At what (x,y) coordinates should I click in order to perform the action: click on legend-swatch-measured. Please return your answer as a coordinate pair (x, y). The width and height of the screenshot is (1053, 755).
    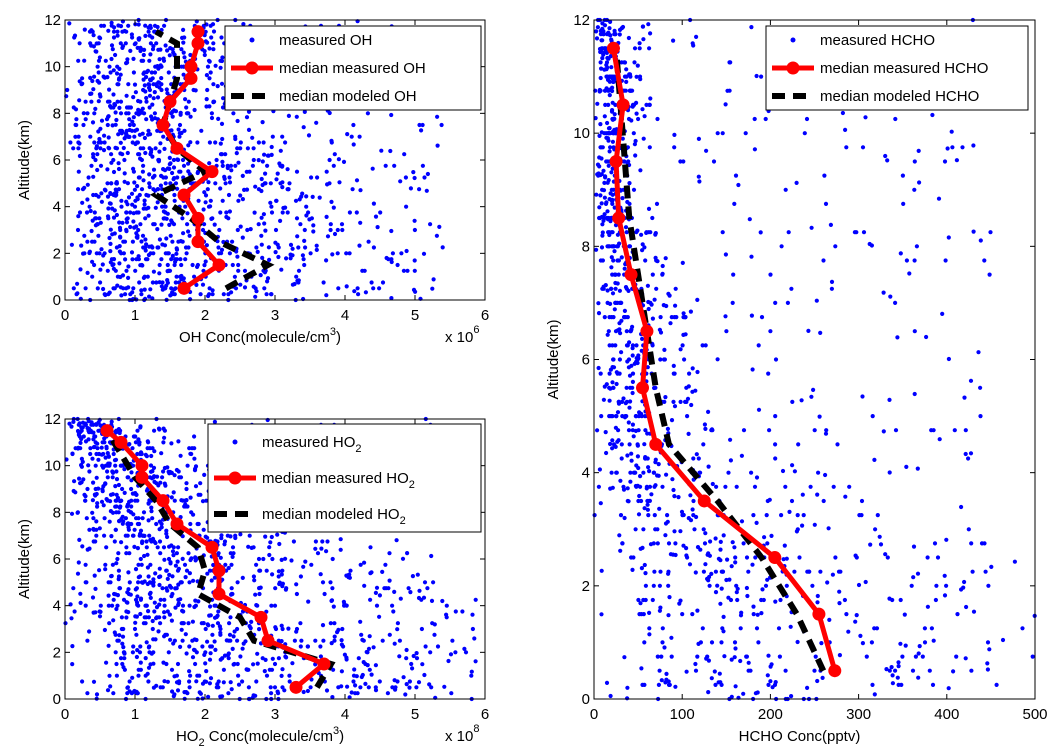
    Looking at the image, I should click on (235, 442).